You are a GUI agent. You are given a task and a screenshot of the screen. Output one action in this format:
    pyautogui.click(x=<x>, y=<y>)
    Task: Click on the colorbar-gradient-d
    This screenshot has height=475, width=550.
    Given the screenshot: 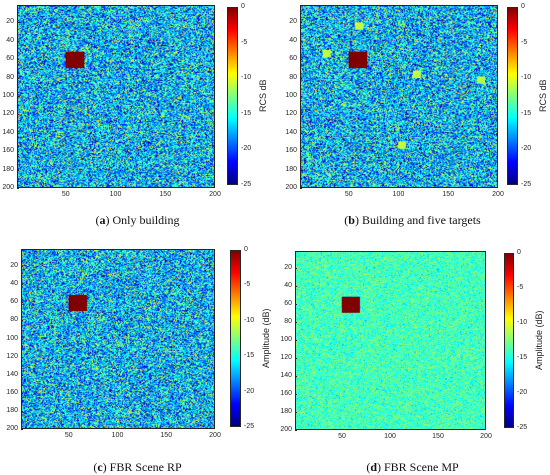 What is the action you would take?
    pyautogui.click(x=509, y=340)
    